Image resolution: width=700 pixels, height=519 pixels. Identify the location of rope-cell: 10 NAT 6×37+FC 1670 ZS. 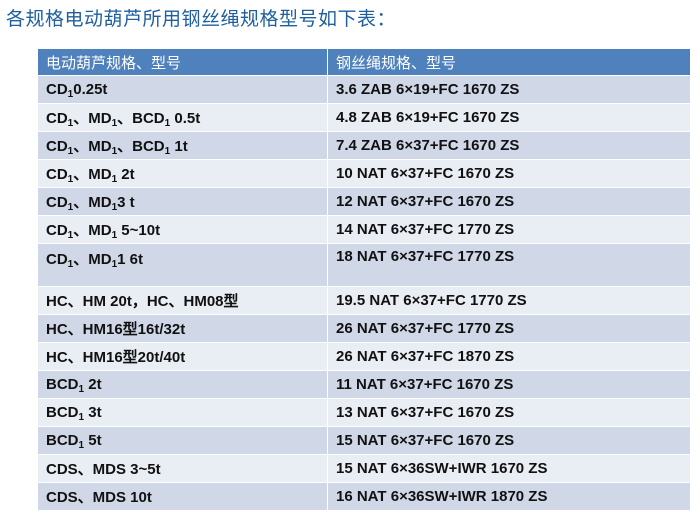
(509, 173).